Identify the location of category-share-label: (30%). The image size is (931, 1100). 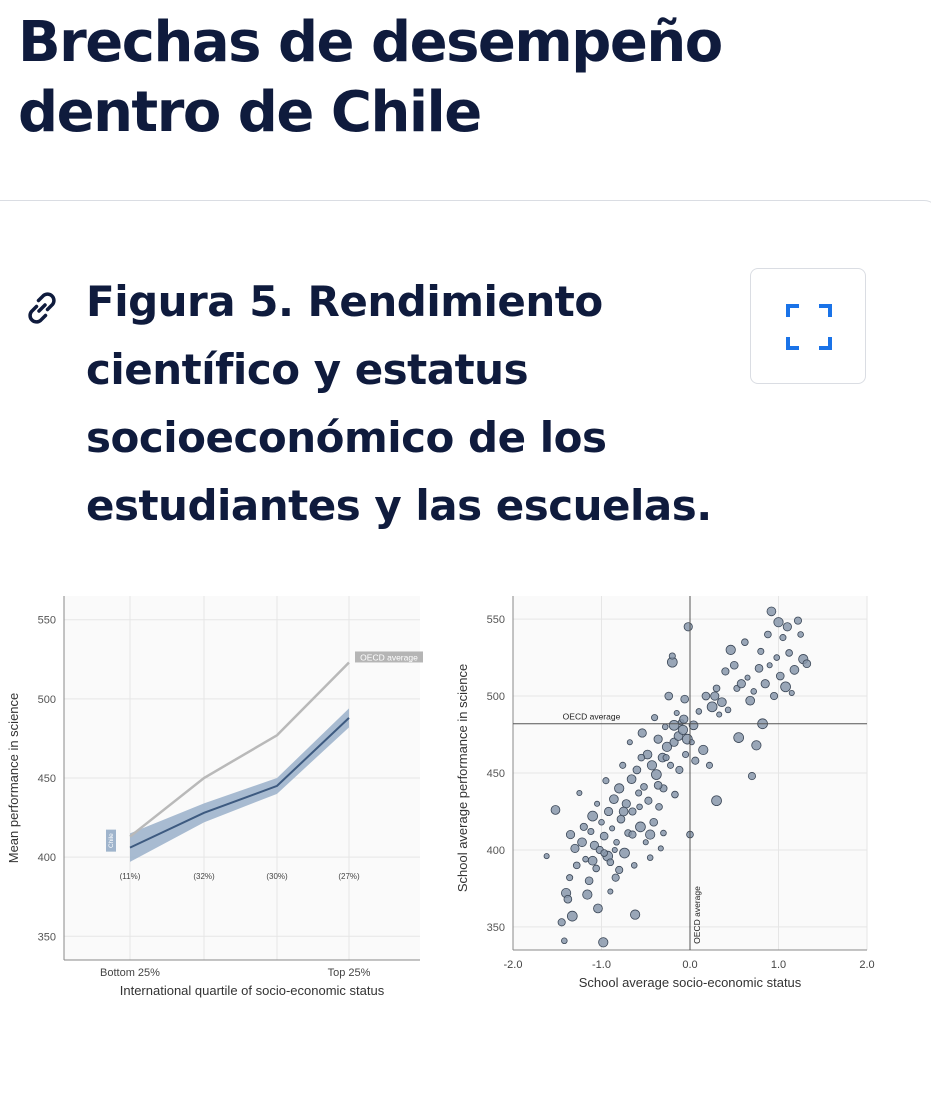
(277, 876).